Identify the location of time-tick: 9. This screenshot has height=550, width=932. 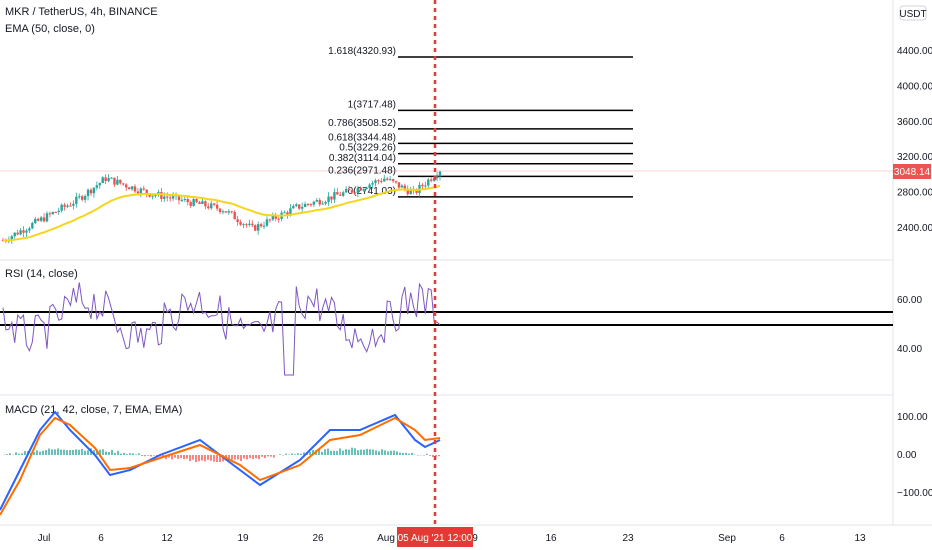
(475, 538).